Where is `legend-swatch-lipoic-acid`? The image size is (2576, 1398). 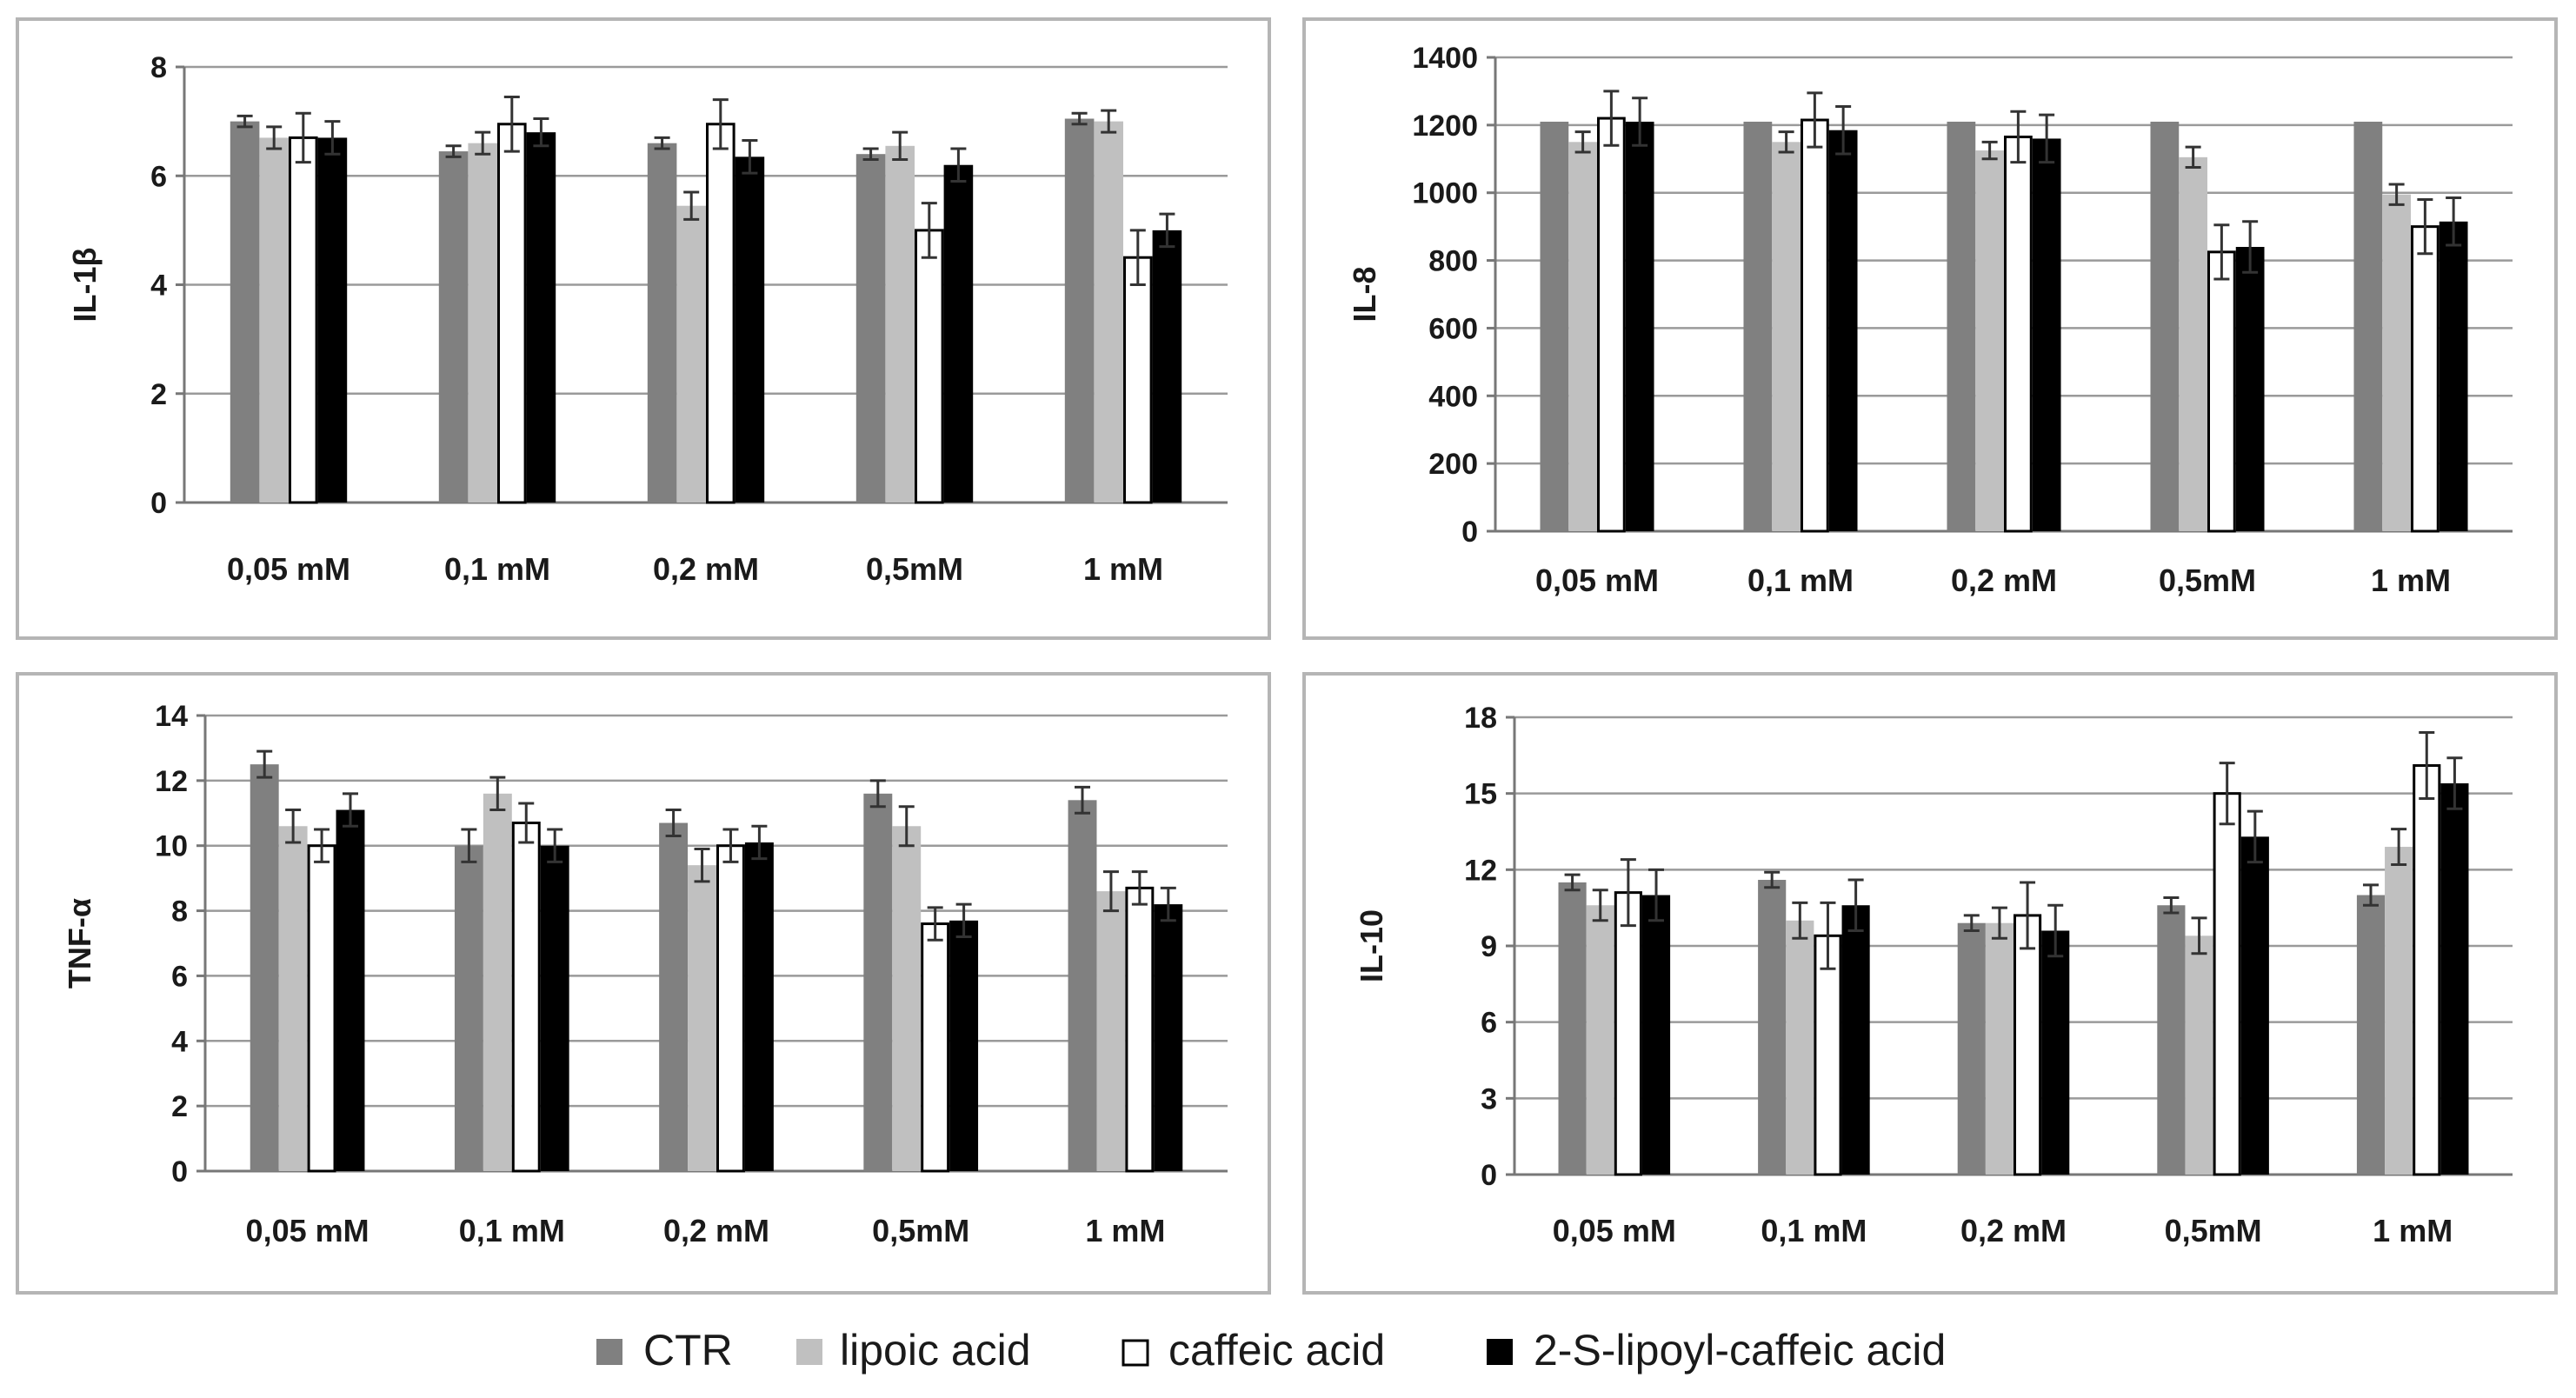 legend-swatch-lipoic-acid is located at coordinates (809, 1352).